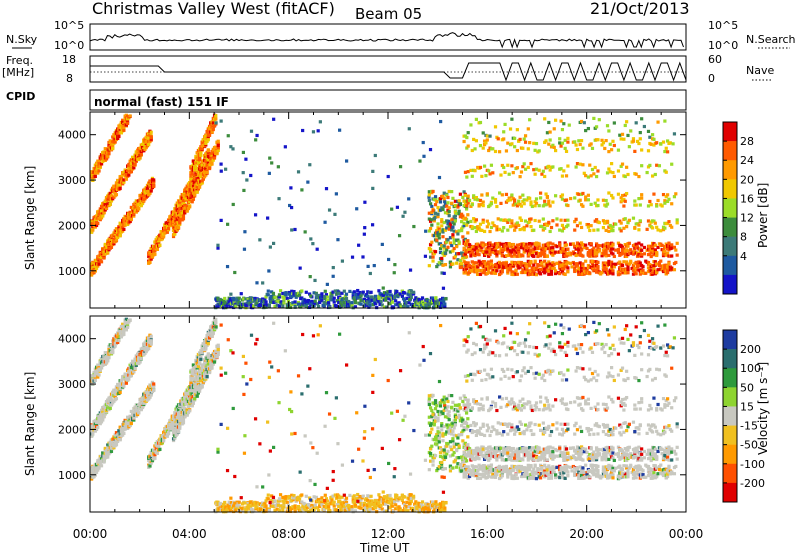  Describe the element at coordinates (401, 35) in the screenshot. I see `nsky-panel: N.Sky 10^5 10^0 10^5 10^0 N.Search` at that location.